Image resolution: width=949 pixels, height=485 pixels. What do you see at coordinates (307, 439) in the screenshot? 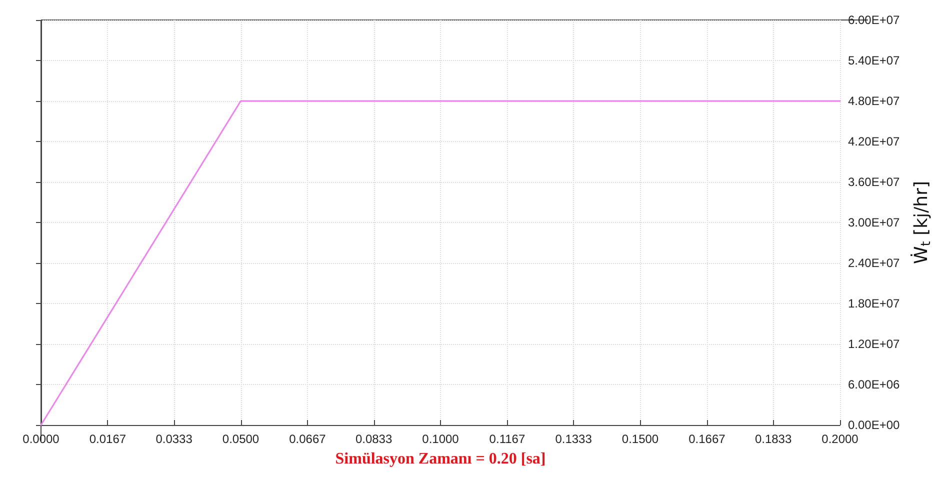
I see `x-tick-label: 0.0667` at bounding box center [307, 439].